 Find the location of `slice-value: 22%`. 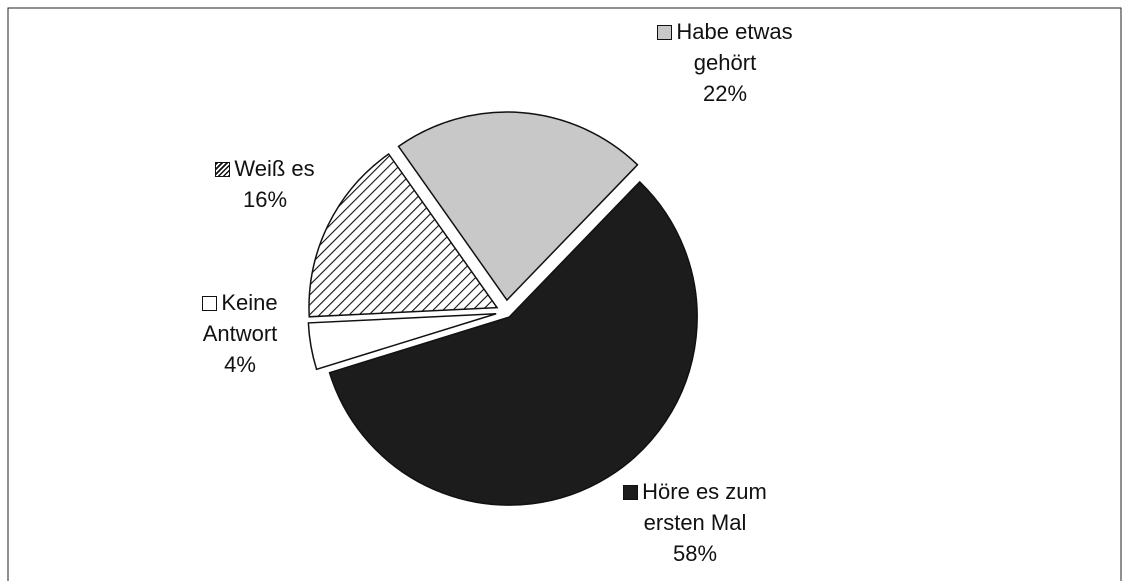

slice-value: 22% is located at coordinates (725, 93).